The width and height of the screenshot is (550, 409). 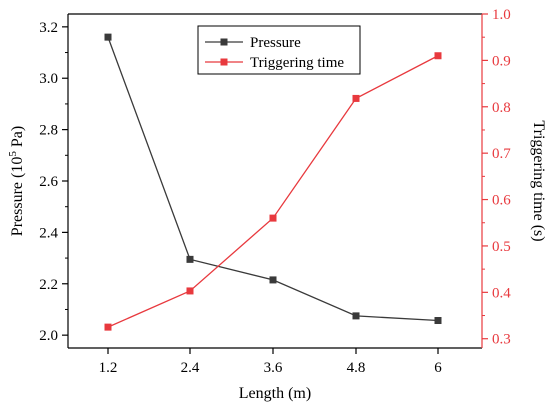 What do you see at coordinates (273, 368) in the screenshot?
I see `x-tick-label: 3.6` at bounding box center [273, 368].